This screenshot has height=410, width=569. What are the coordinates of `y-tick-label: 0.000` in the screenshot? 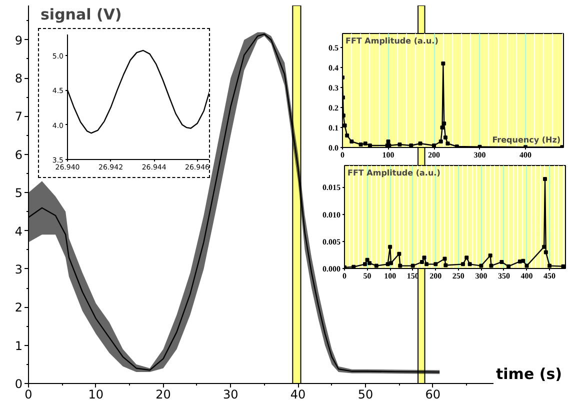 It's located at (331, 269).